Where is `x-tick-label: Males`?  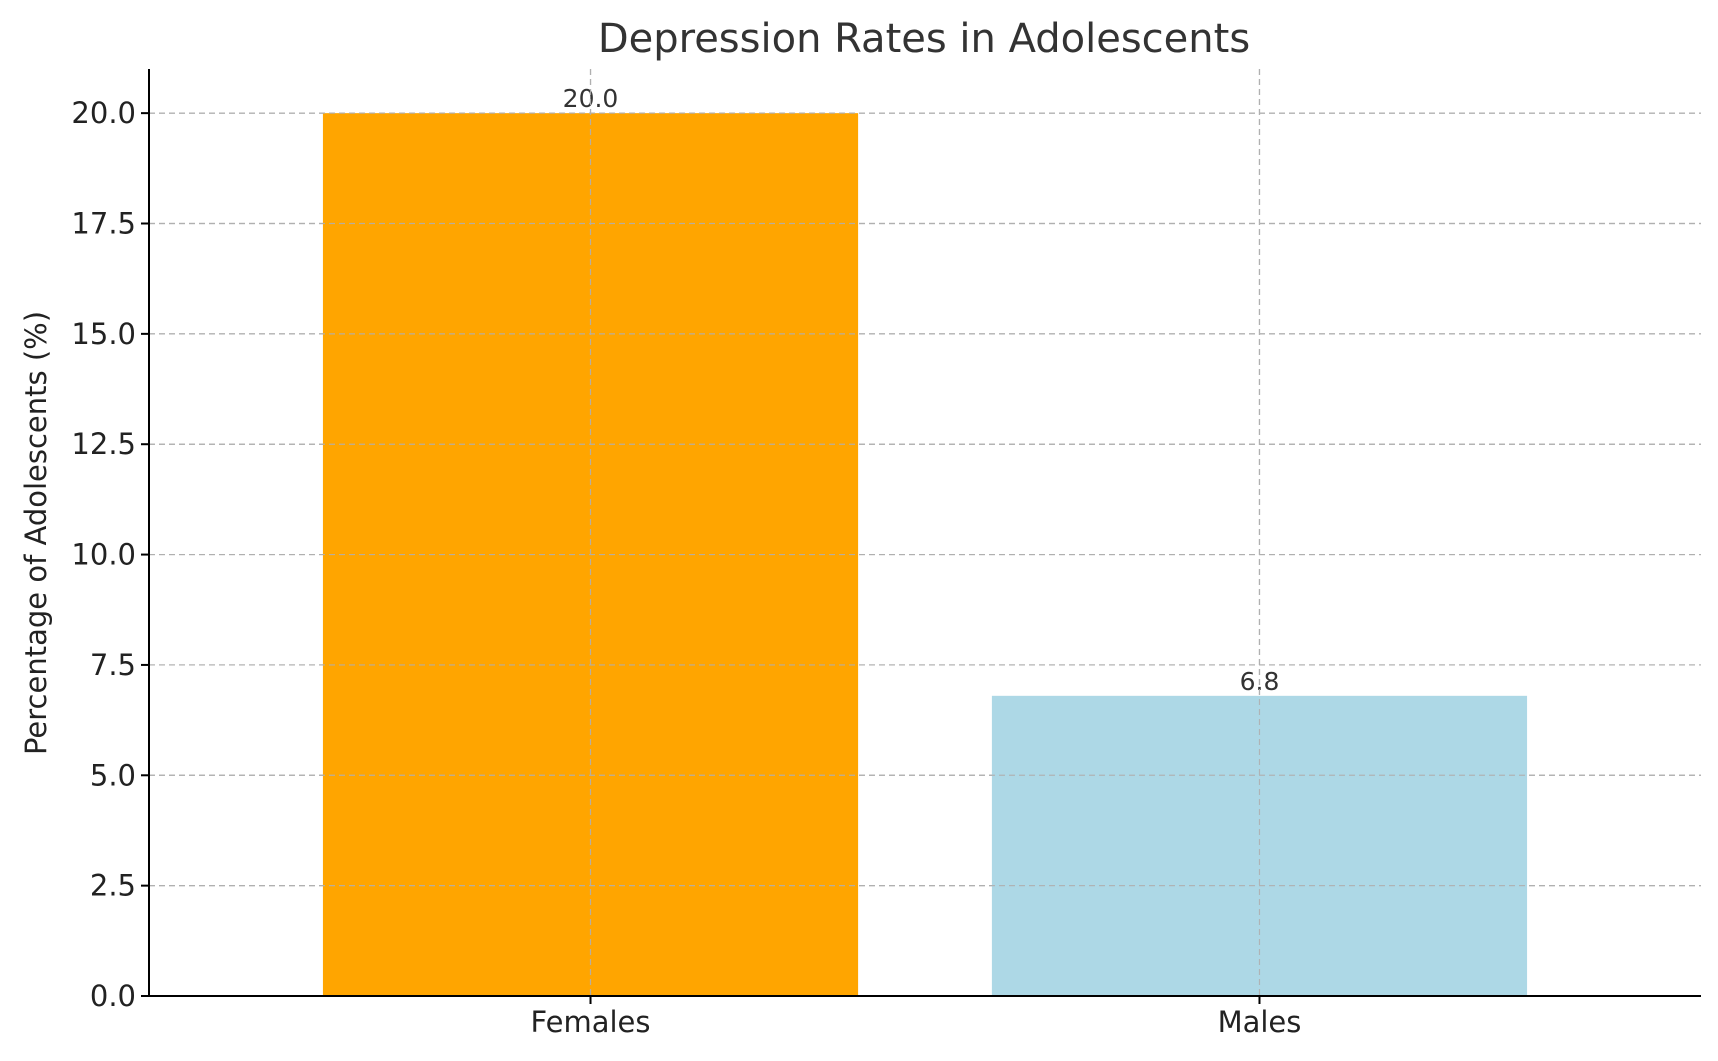 x-tick-label: Males is located at coordinates (1260, 1022).